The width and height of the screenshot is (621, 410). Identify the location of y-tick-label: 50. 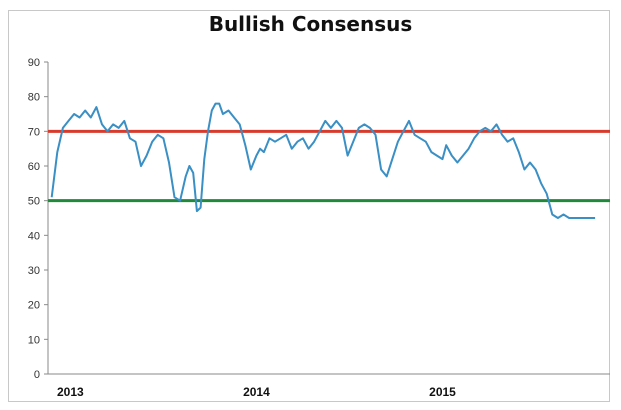
(34, 202).